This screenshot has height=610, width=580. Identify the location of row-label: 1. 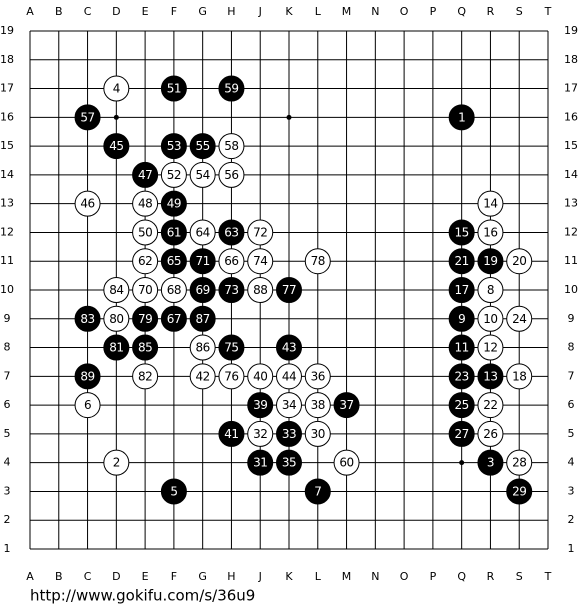
(571, 548).